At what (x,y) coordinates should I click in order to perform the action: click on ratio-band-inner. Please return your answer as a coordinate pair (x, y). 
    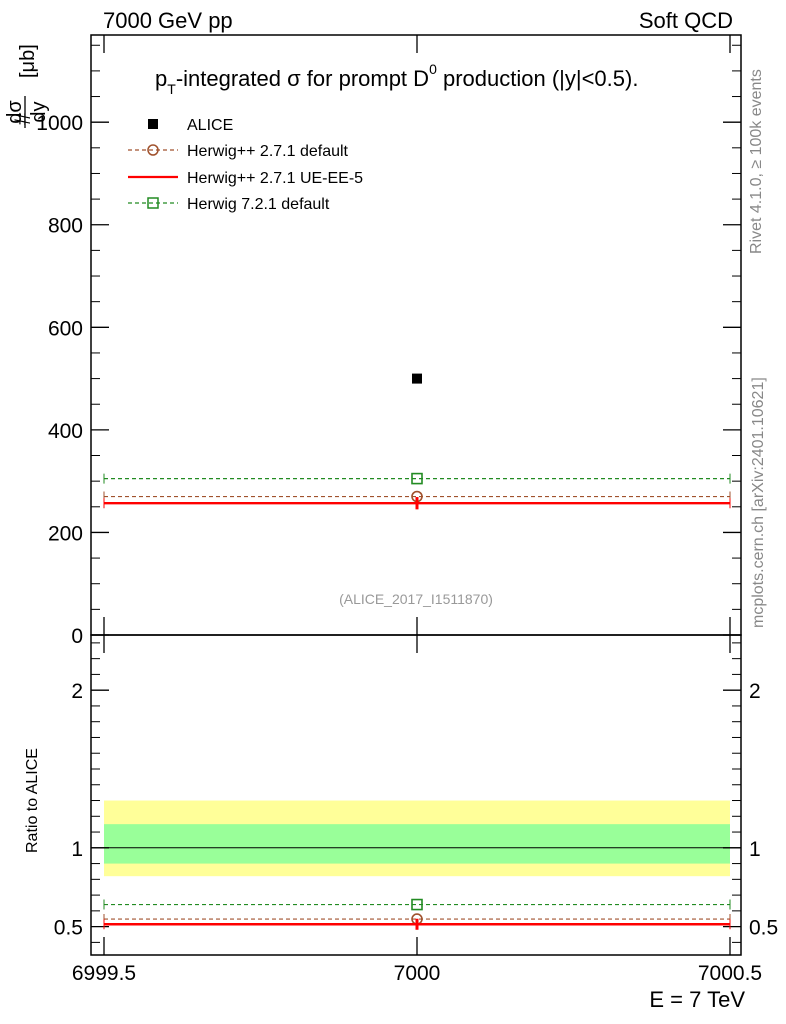
    Looking at the image, I should click on (417, 844).